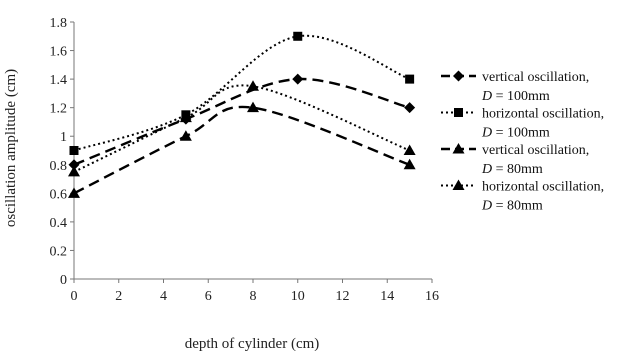  What do you see at coordinates (208, 296) in the screenshot?
I see `x-tick-label: 6` at bounding box center [208, 296].